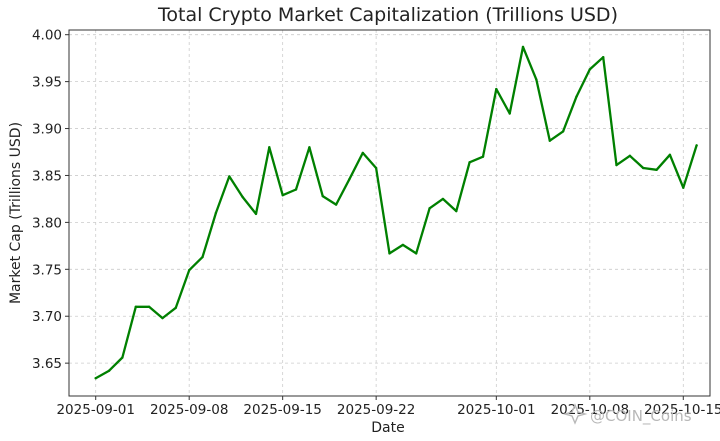 This screenshot has width=720, height=441. What do you see at coordinates (47, 317) in the screenshot?
I see `y-tick-label: 3.70` at bounding box center [47, 317].